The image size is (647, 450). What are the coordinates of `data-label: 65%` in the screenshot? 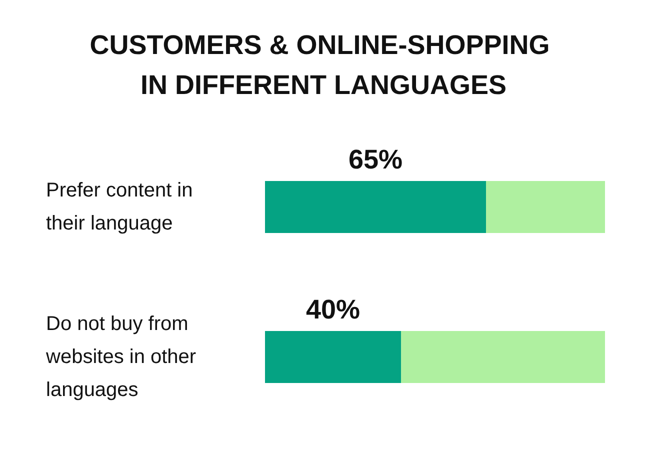 It's located at (375, 159).